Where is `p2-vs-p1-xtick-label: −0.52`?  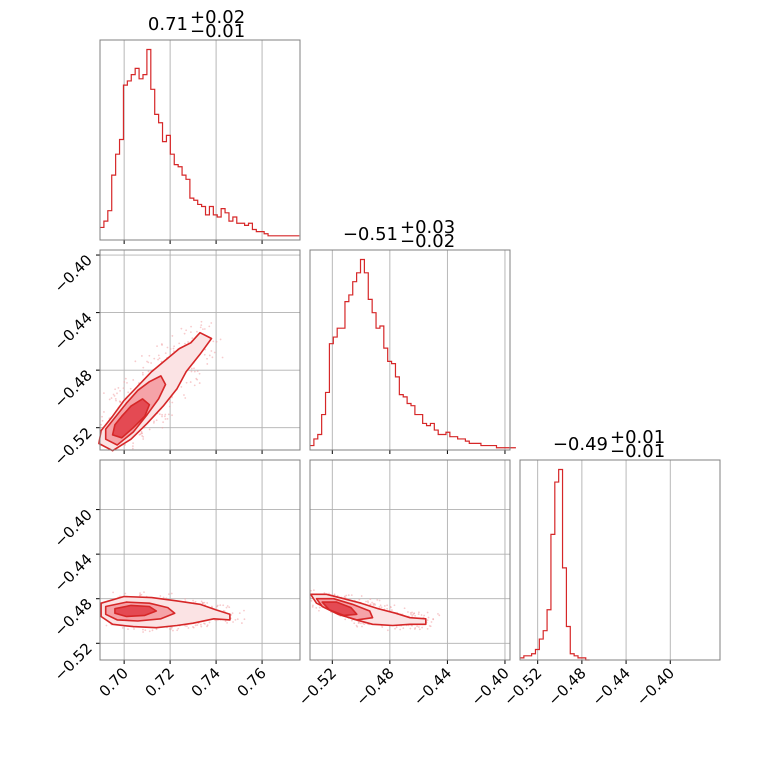 p2-vs-p1-xtick-label: −0.52 is located at coordinates (317, 686).